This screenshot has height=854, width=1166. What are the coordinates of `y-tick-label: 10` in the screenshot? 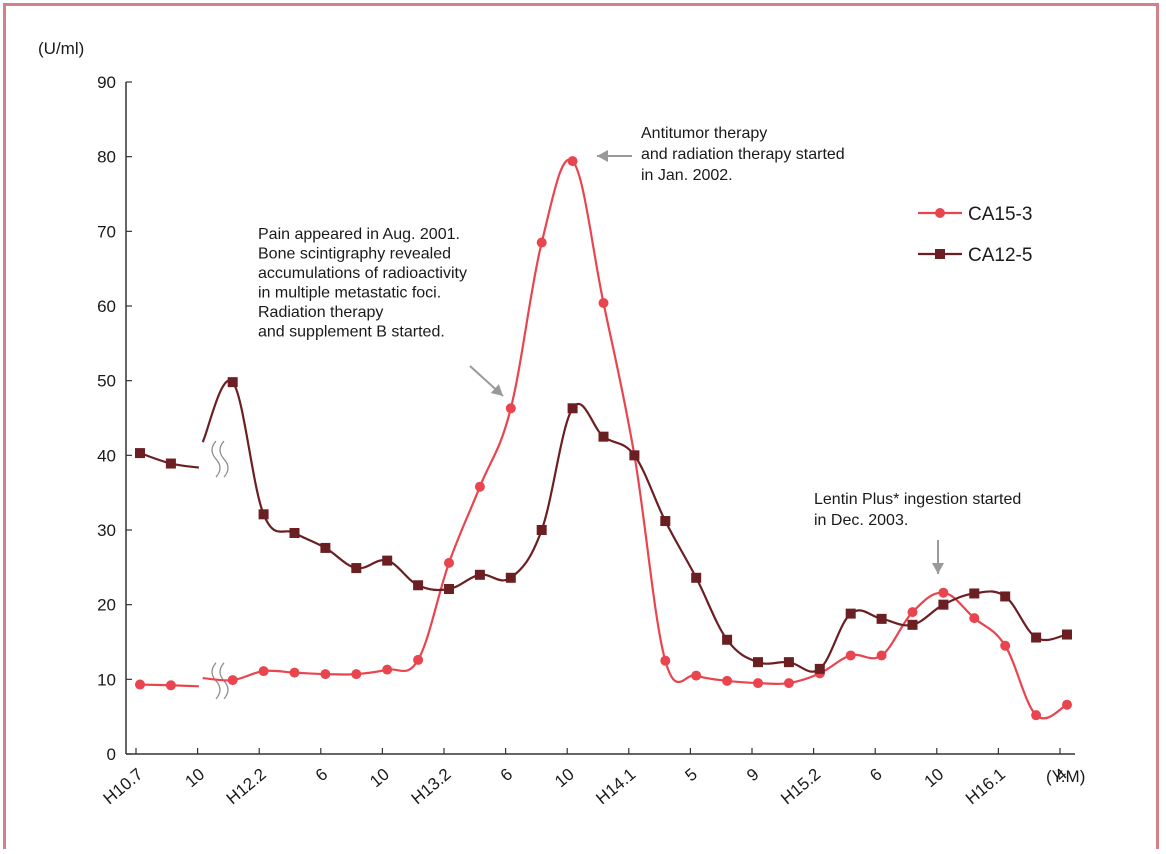 It's located at (106, 679).